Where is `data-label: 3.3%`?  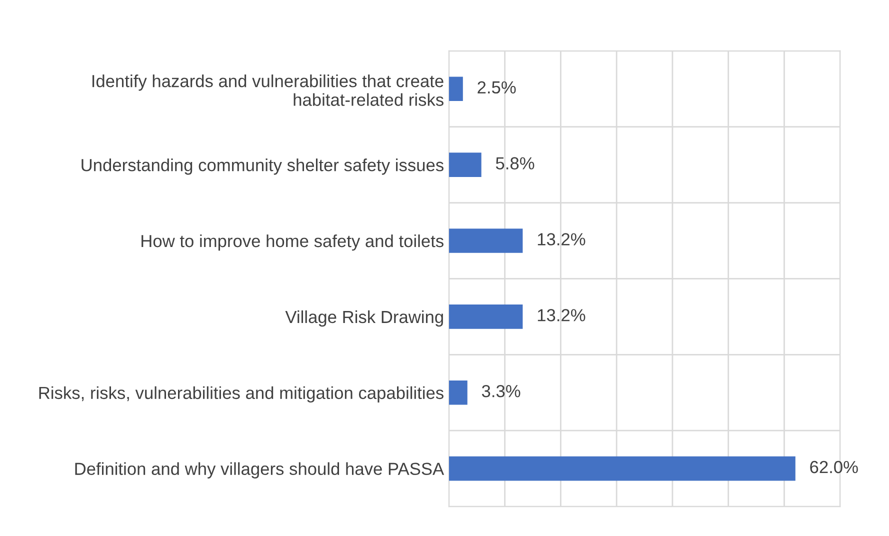 data-label: 3.3% is located at coordinates (501, 391).